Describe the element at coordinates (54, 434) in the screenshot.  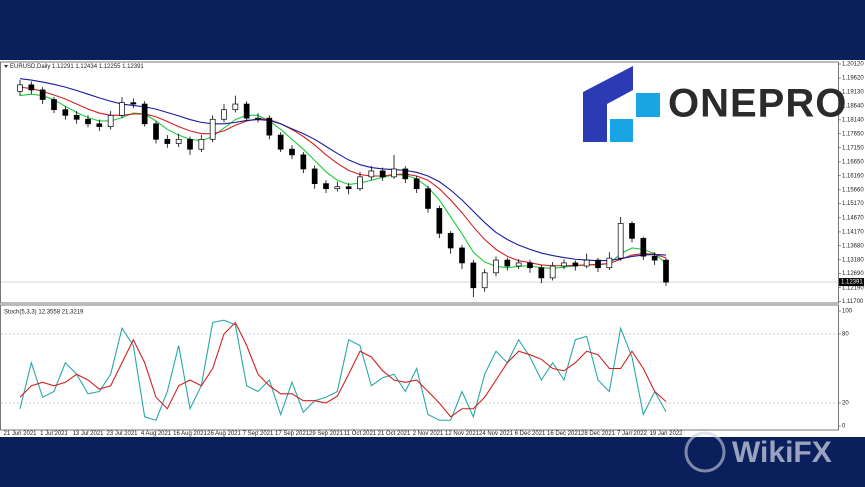
I see `x-tick-label: 1 Jul 2021` at that location.